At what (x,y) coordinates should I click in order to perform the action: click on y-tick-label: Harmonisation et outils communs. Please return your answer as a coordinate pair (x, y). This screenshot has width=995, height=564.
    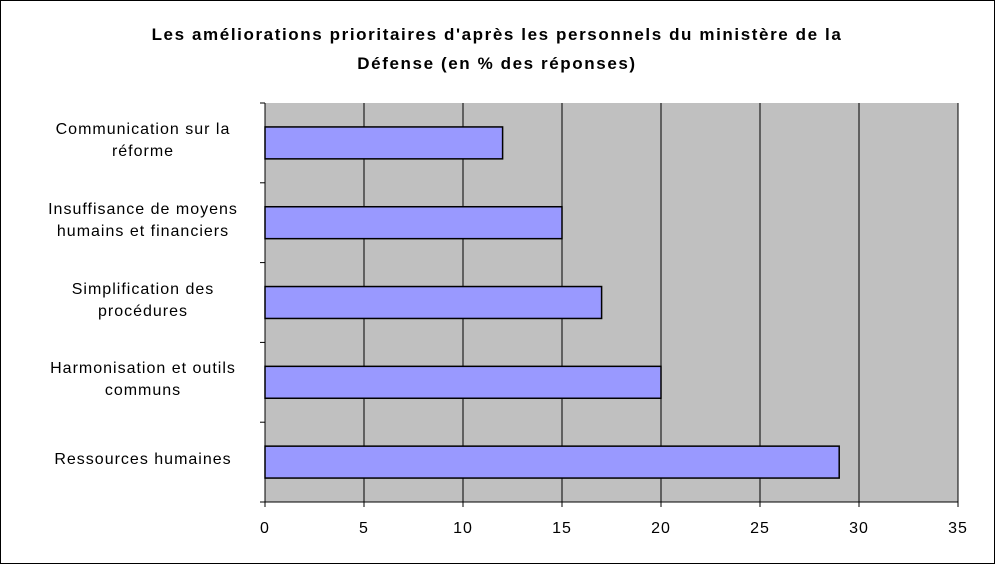
    Looking at the image, I should click on (143, 380).